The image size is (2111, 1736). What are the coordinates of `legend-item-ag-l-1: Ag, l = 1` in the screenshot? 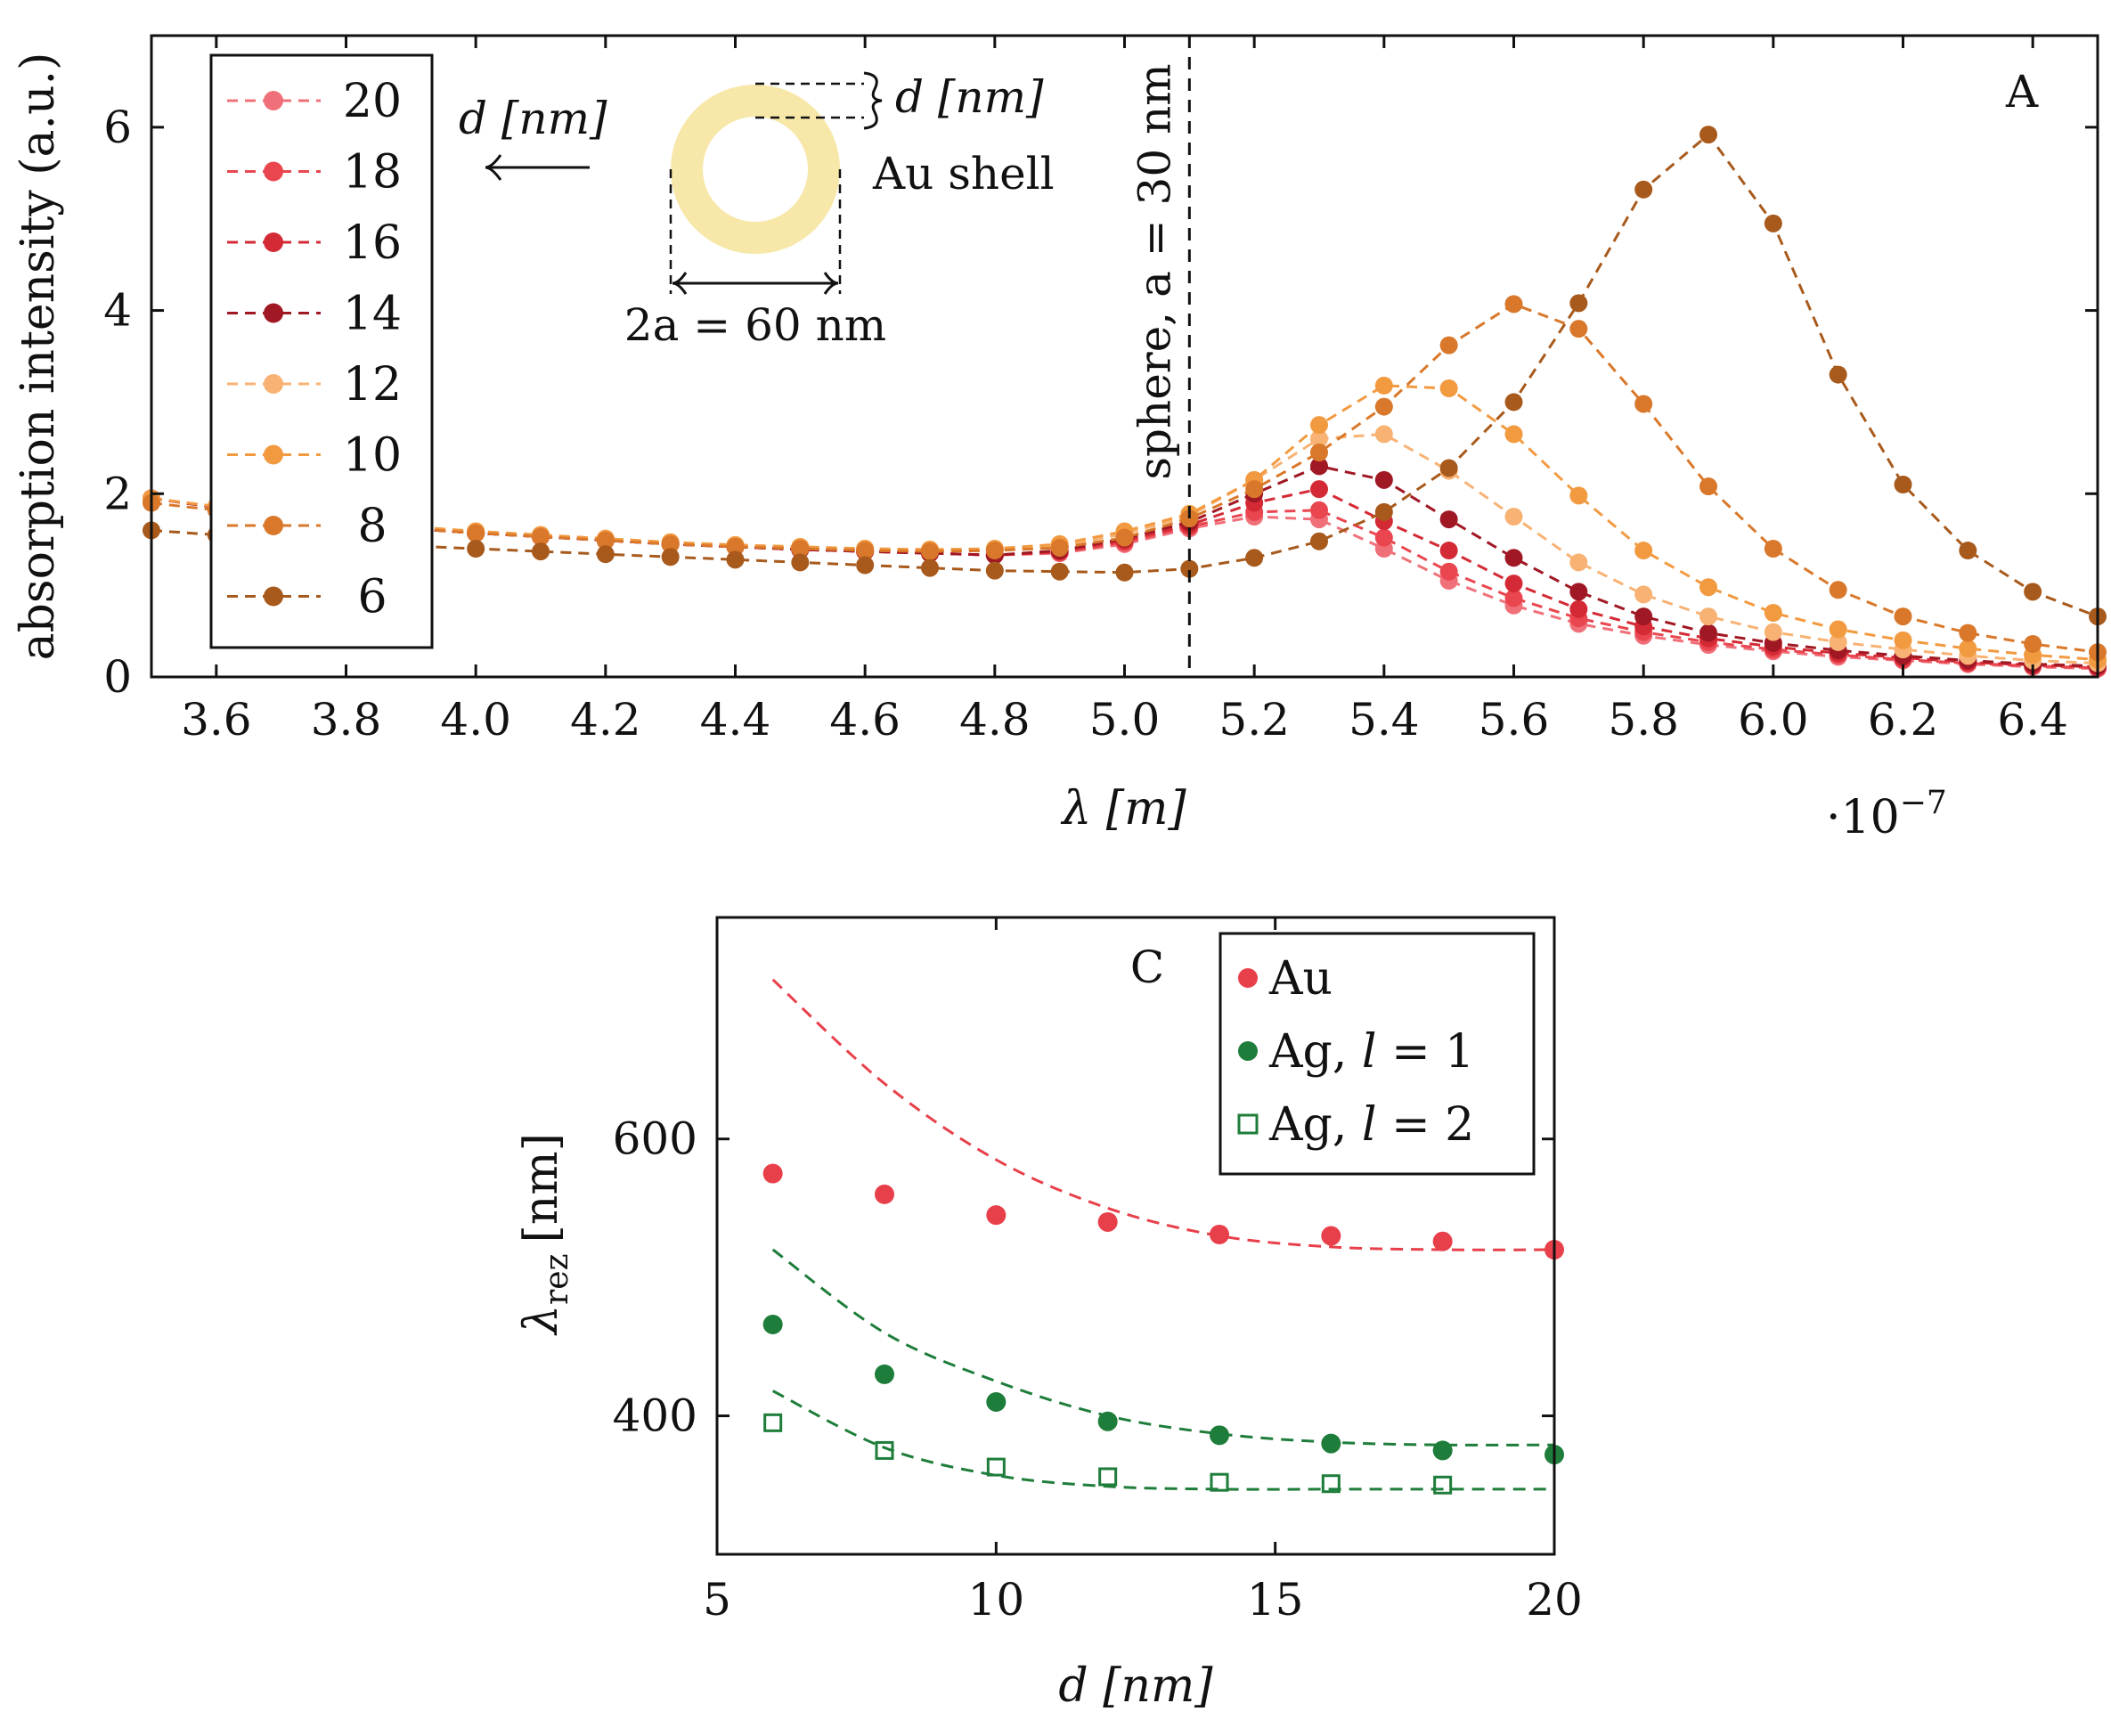 It's located at (1356, 1052).